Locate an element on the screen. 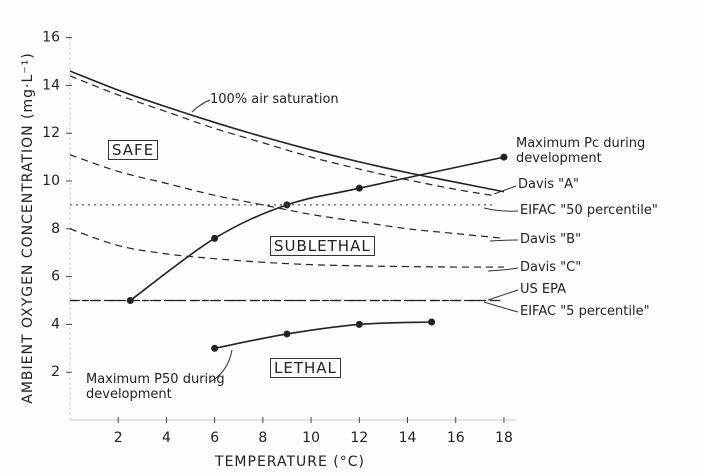 The image size is (704, 476). series-label: Maximum P50 during development is located at coordinates (155, 387).